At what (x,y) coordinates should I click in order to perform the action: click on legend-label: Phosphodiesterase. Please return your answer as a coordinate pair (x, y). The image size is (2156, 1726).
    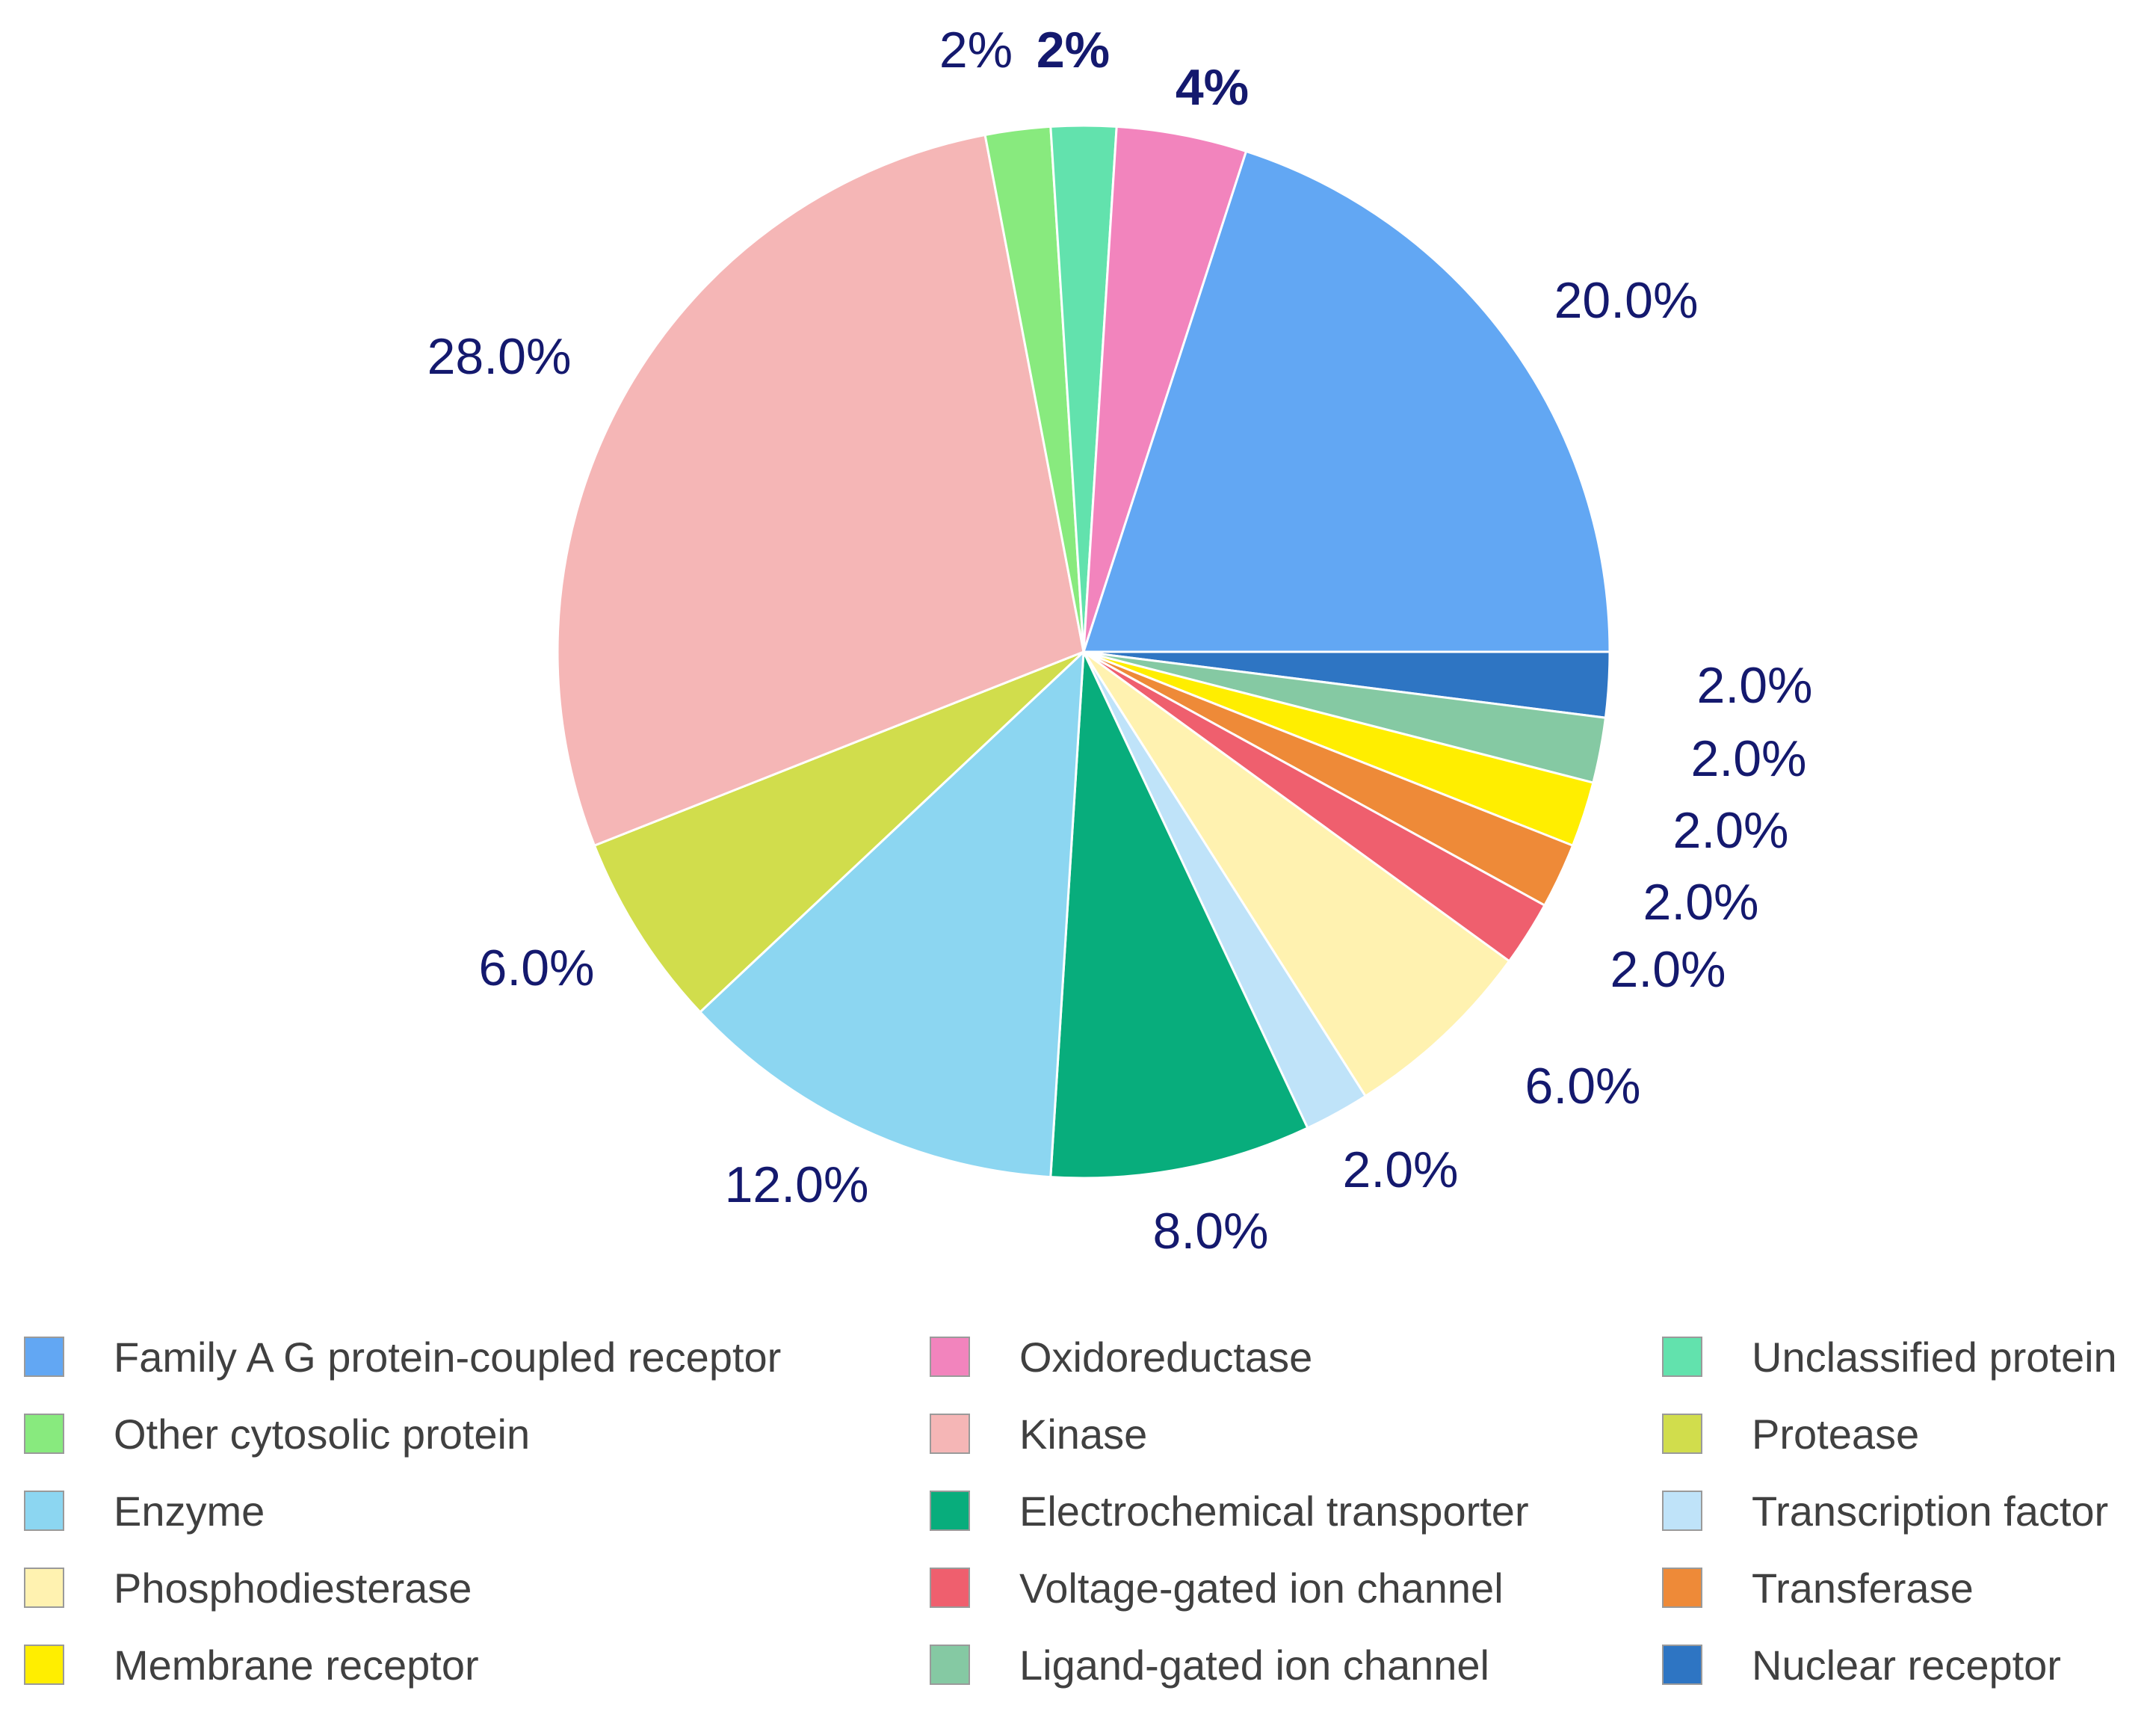
    Looking at the image, I should click on (293, 1588).